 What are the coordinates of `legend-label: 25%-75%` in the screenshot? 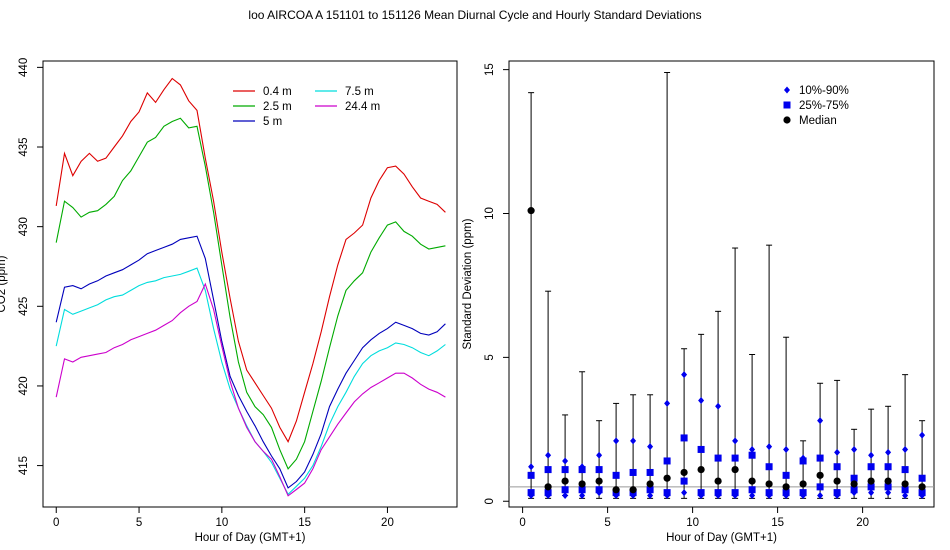 It's located at (824, 106).